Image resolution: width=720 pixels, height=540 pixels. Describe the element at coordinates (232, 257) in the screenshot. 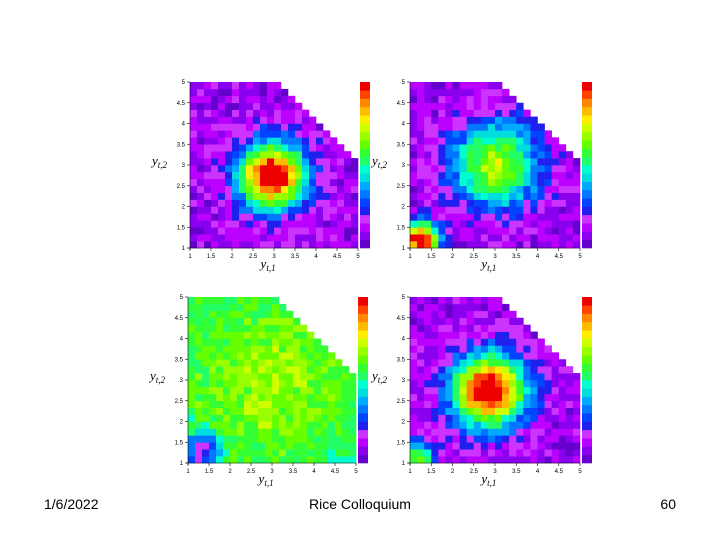

I see `x-tick-label: 2` at that location.